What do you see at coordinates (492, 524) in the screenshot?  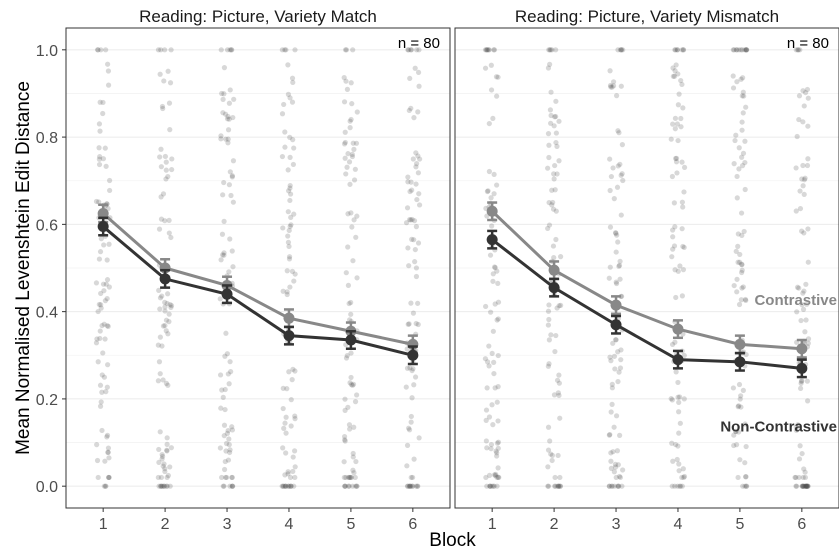 I see `x-tick-label: 1` at bounding box center [492, 524].